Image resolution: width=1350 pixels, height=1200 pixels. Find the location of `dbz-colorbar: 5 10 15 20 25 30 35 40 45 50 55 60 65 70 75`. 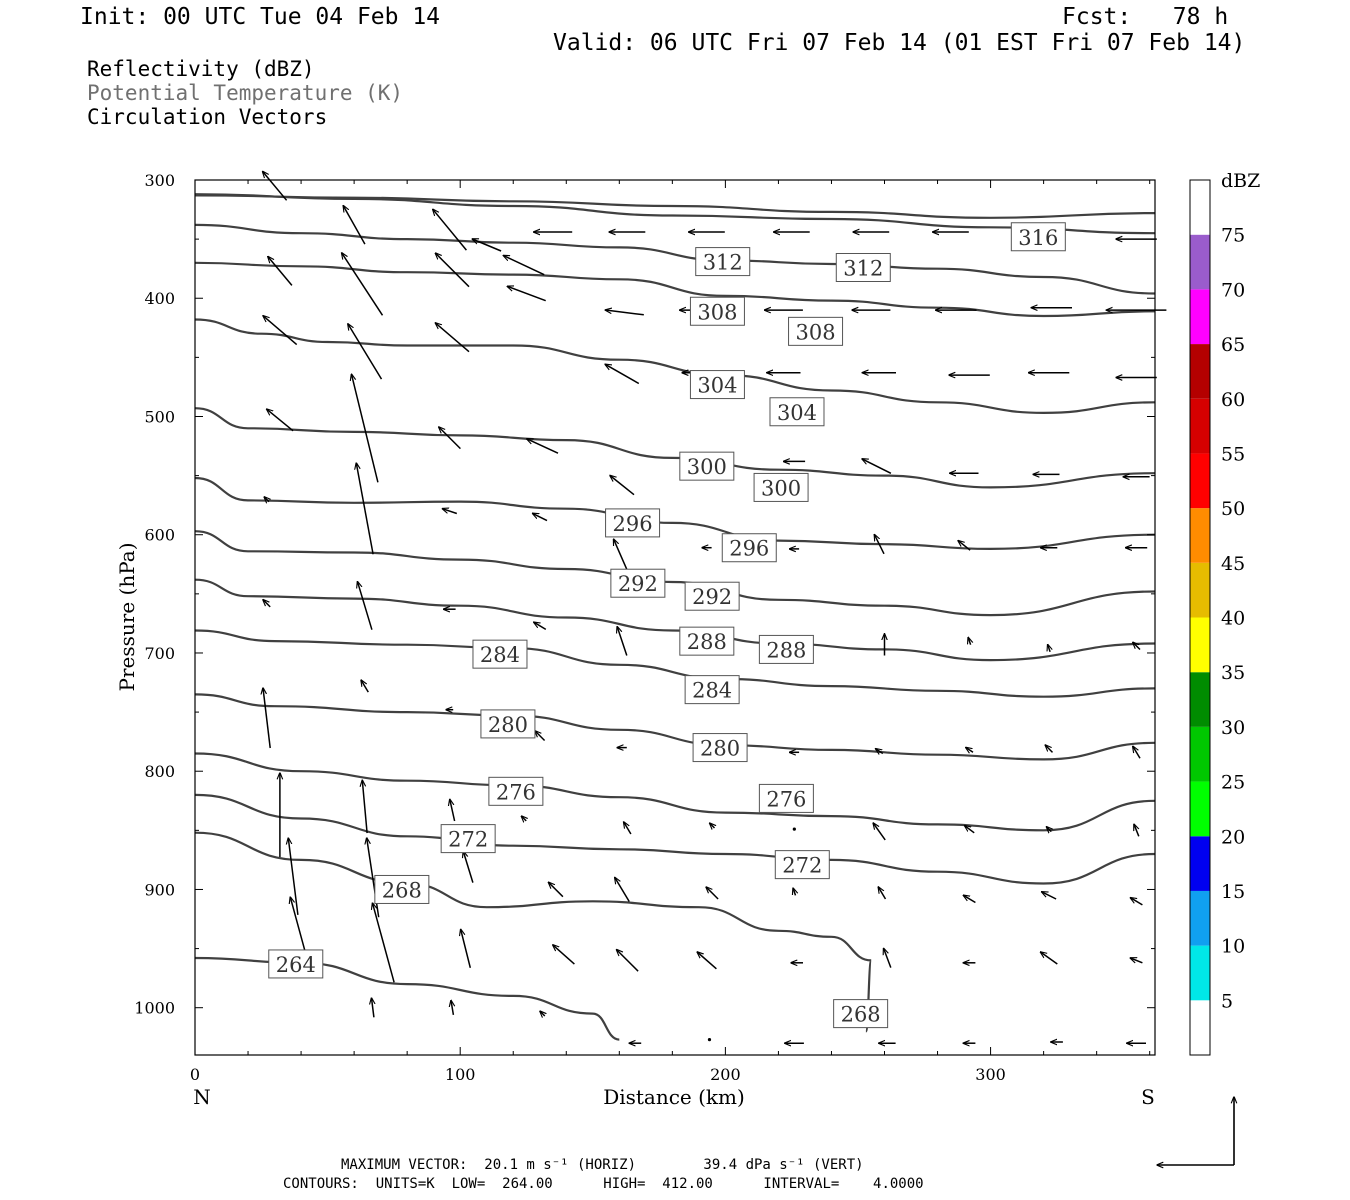

dbz-colorbar: 5 10 15 20 25 30 35 40 45 50 55 60 65 70 75 is located at coordinates (1217, 617).